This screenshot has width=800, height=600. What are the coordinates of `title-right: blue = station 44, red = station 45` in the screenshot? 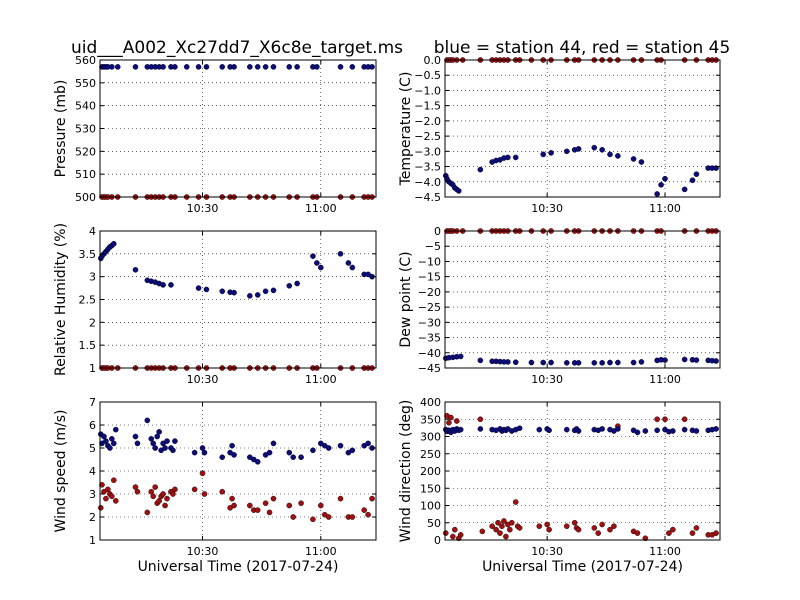 It's located at (582, 48).